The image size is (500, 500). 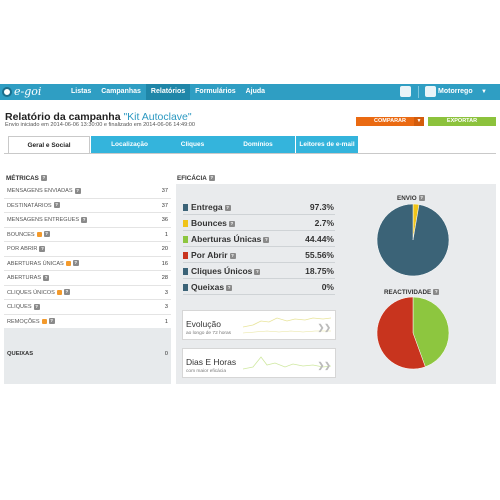 What do you see at coordinates (319, 255) in the screenshot?
I see `efficacy-value: 55.56%` at bounding box center [319, 255].